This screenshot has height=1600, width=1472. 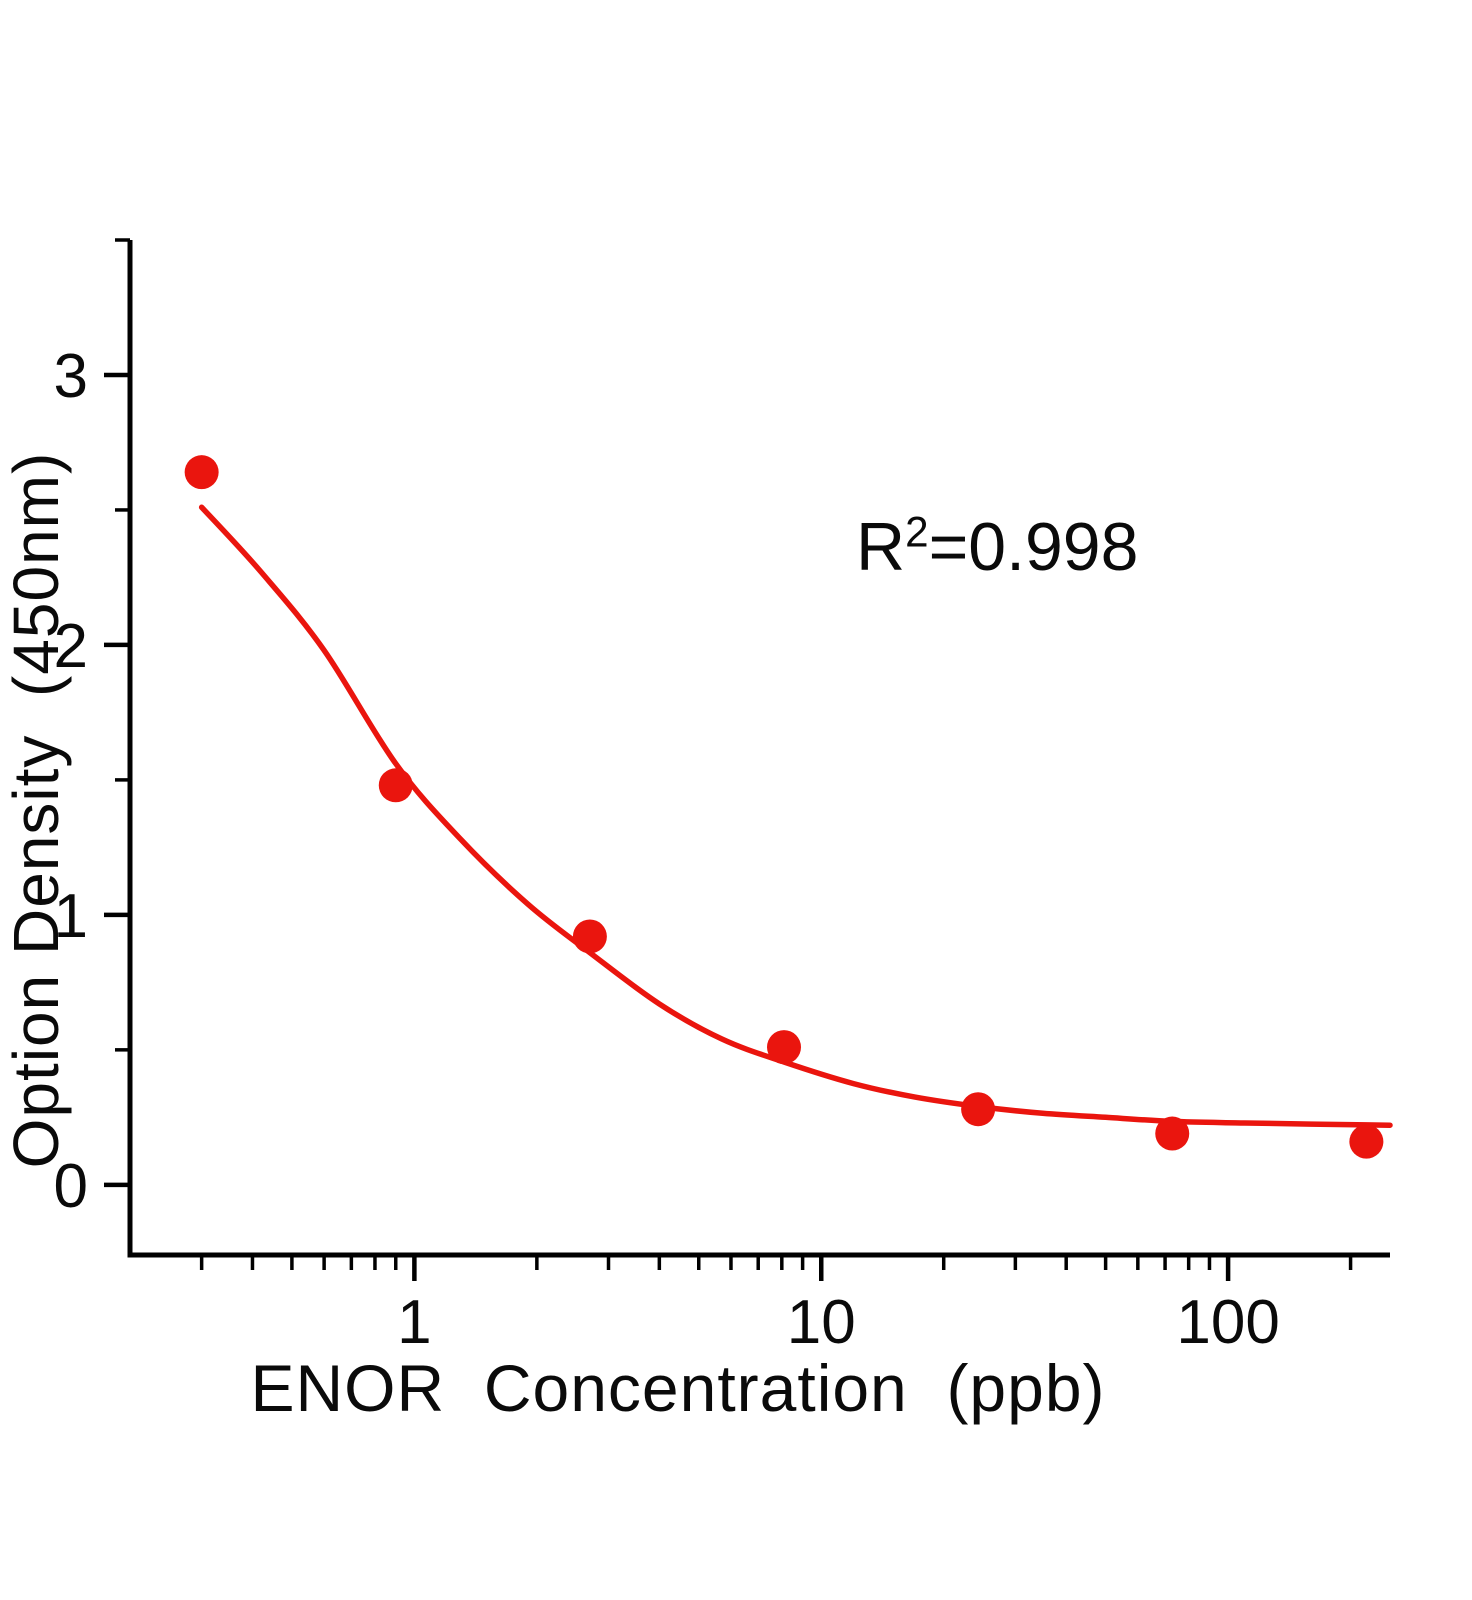 I want to click on r-squared-base: R, so click(x=881, y=547).